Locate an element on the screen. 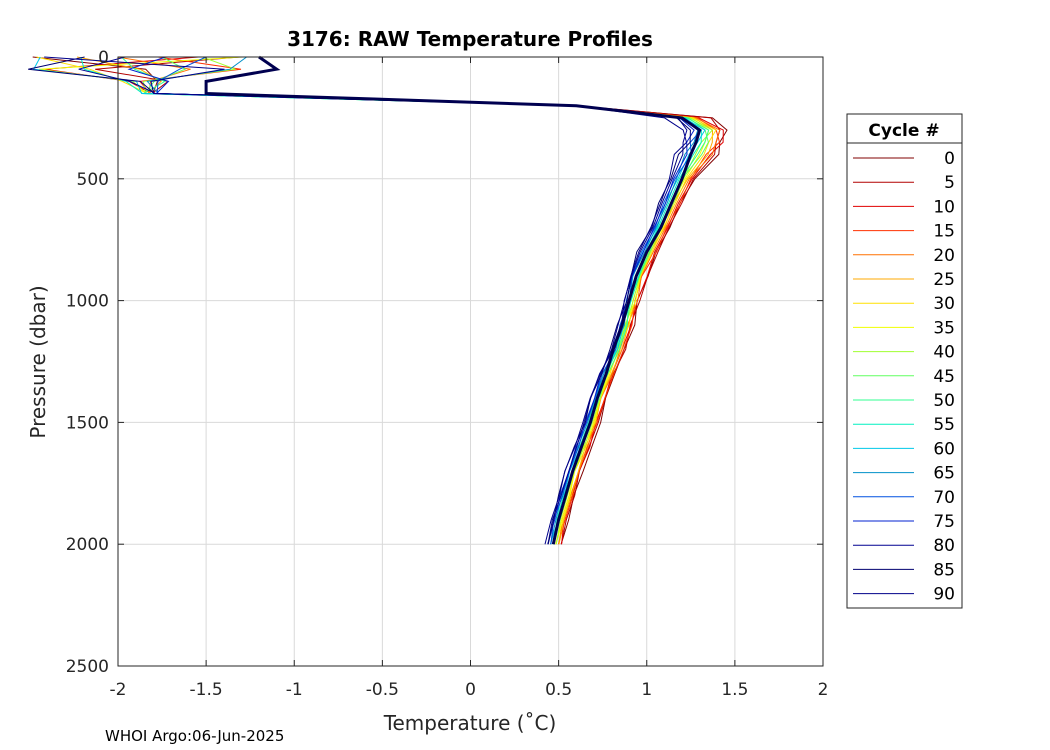  footer-text: WHOI Argo:06-Jun-2025 is located at coordinates (194, 736).